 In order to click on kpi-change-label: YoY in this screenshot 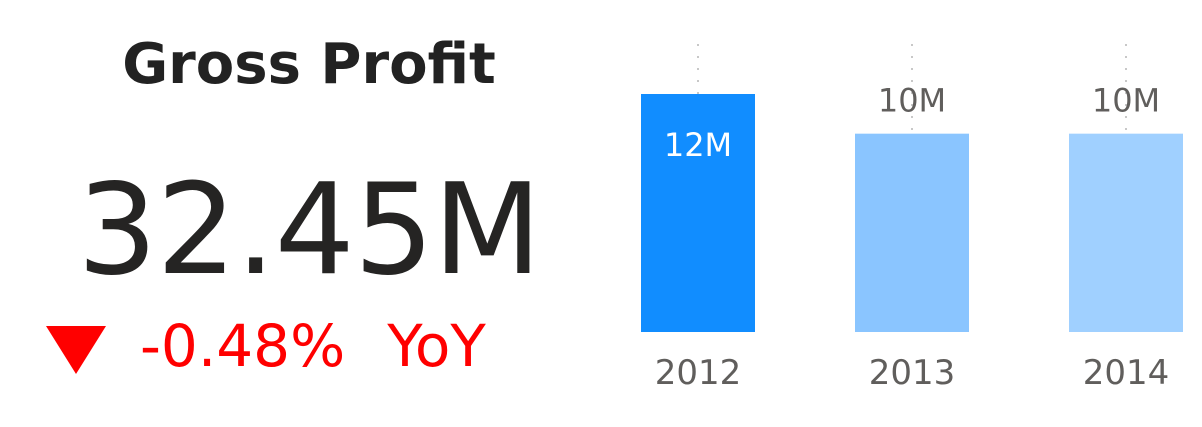, I will do `click(436, 346)`.